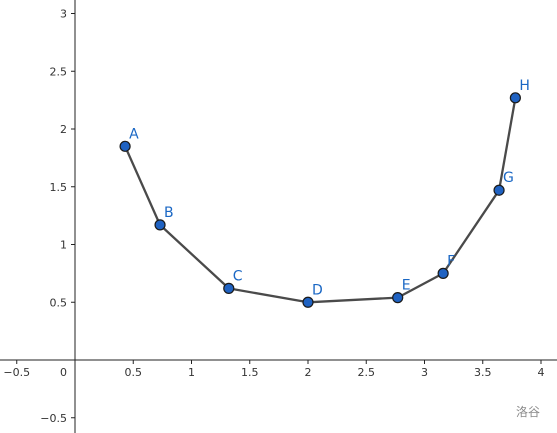  I want to click on x-tick-label: 3.5, so click(483, 372).